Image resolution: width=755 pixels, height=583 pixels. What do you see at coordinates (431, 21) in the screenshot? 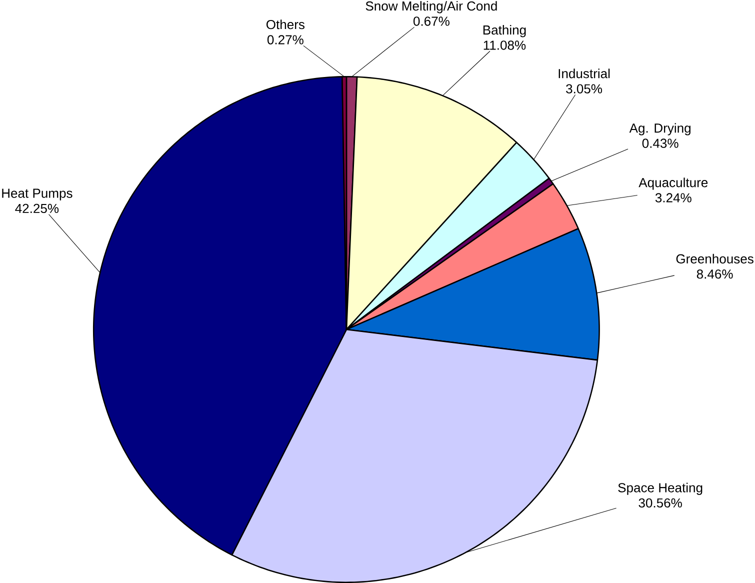
I see `data-label: 0.67%` at bounding box center [431, 21].